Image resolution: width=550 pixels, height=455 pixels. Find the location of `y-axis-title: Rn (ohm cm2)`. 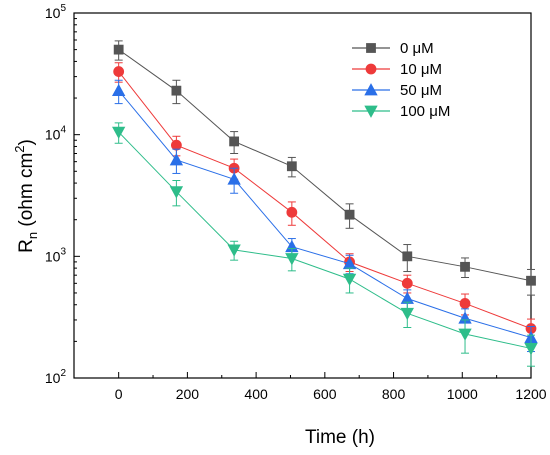

y-axis-title: Rn (ohm cm2) is located at coordinates (26, 196).